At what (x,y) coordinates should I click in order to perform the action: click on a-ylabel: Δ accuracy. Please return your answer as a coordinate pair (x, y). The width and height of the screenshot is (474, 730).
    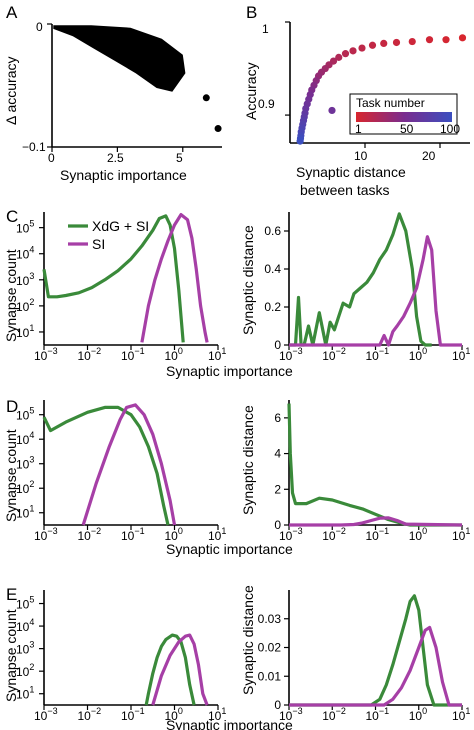
    Looking at the image, I should click on (11, 91).